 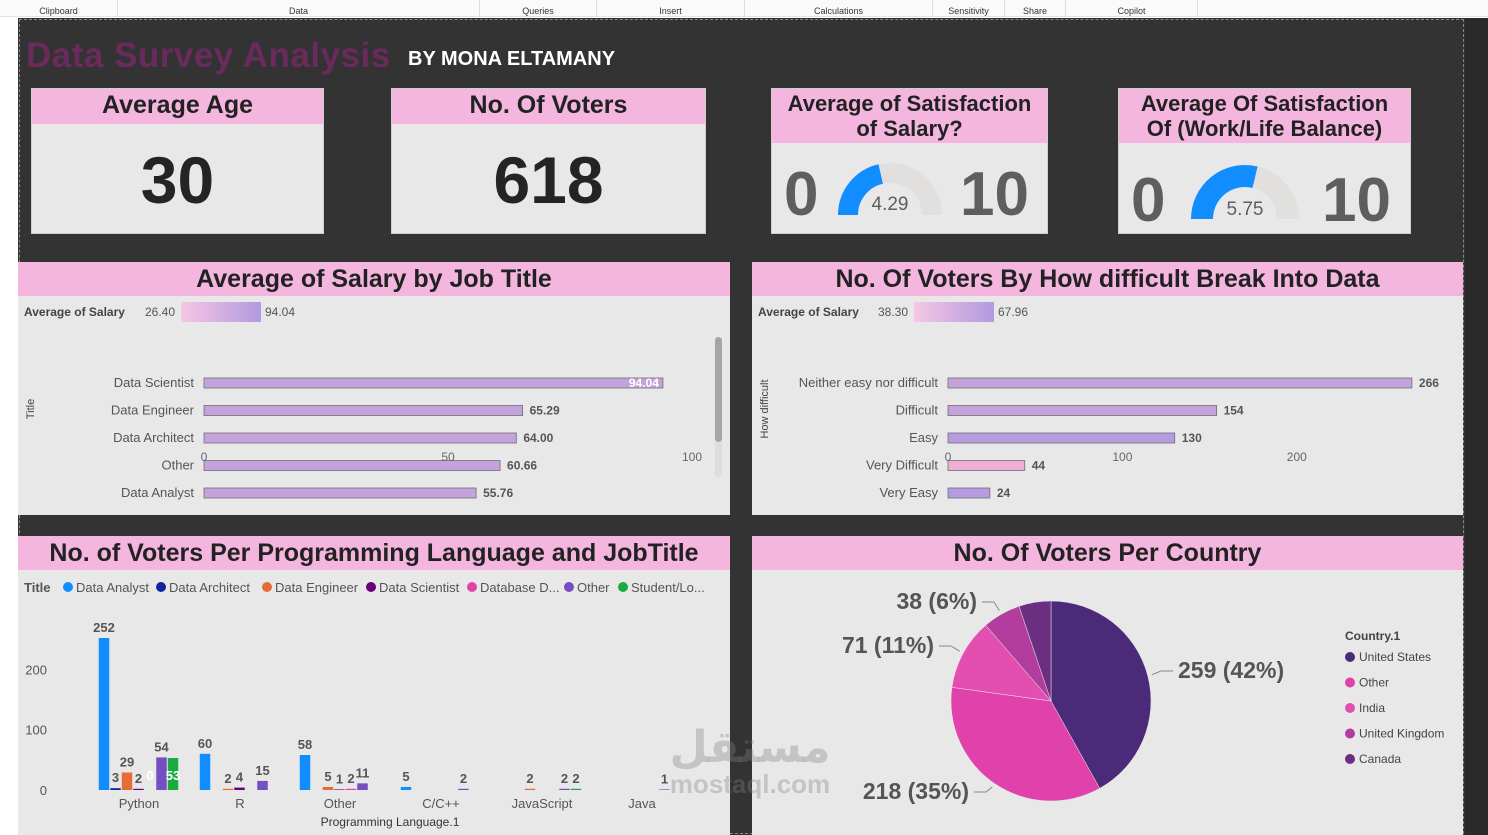 I want to click on dashboard-byline: BY MONA ELTAMANY, so click(x=512, y=59).